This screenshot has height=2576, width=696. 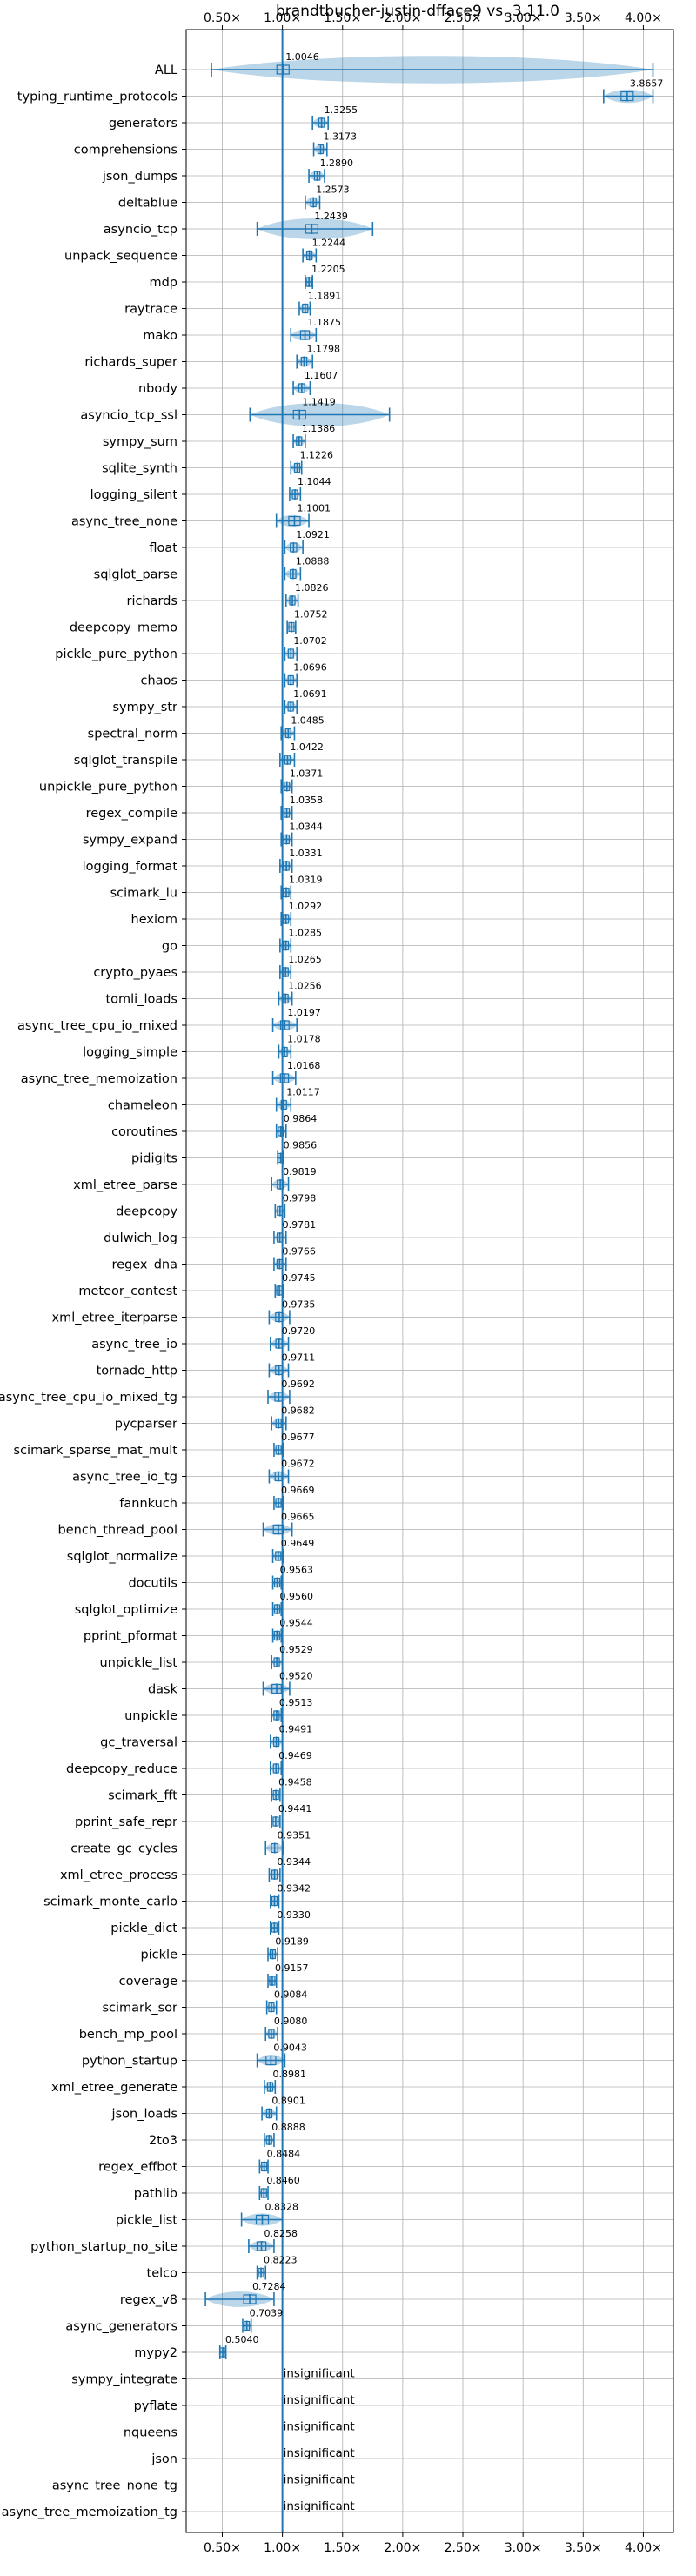 What do you see at coordinates (125, 151) in the screenshot?
I see `category-label: comprehensions` at bounding box center [125, 151].